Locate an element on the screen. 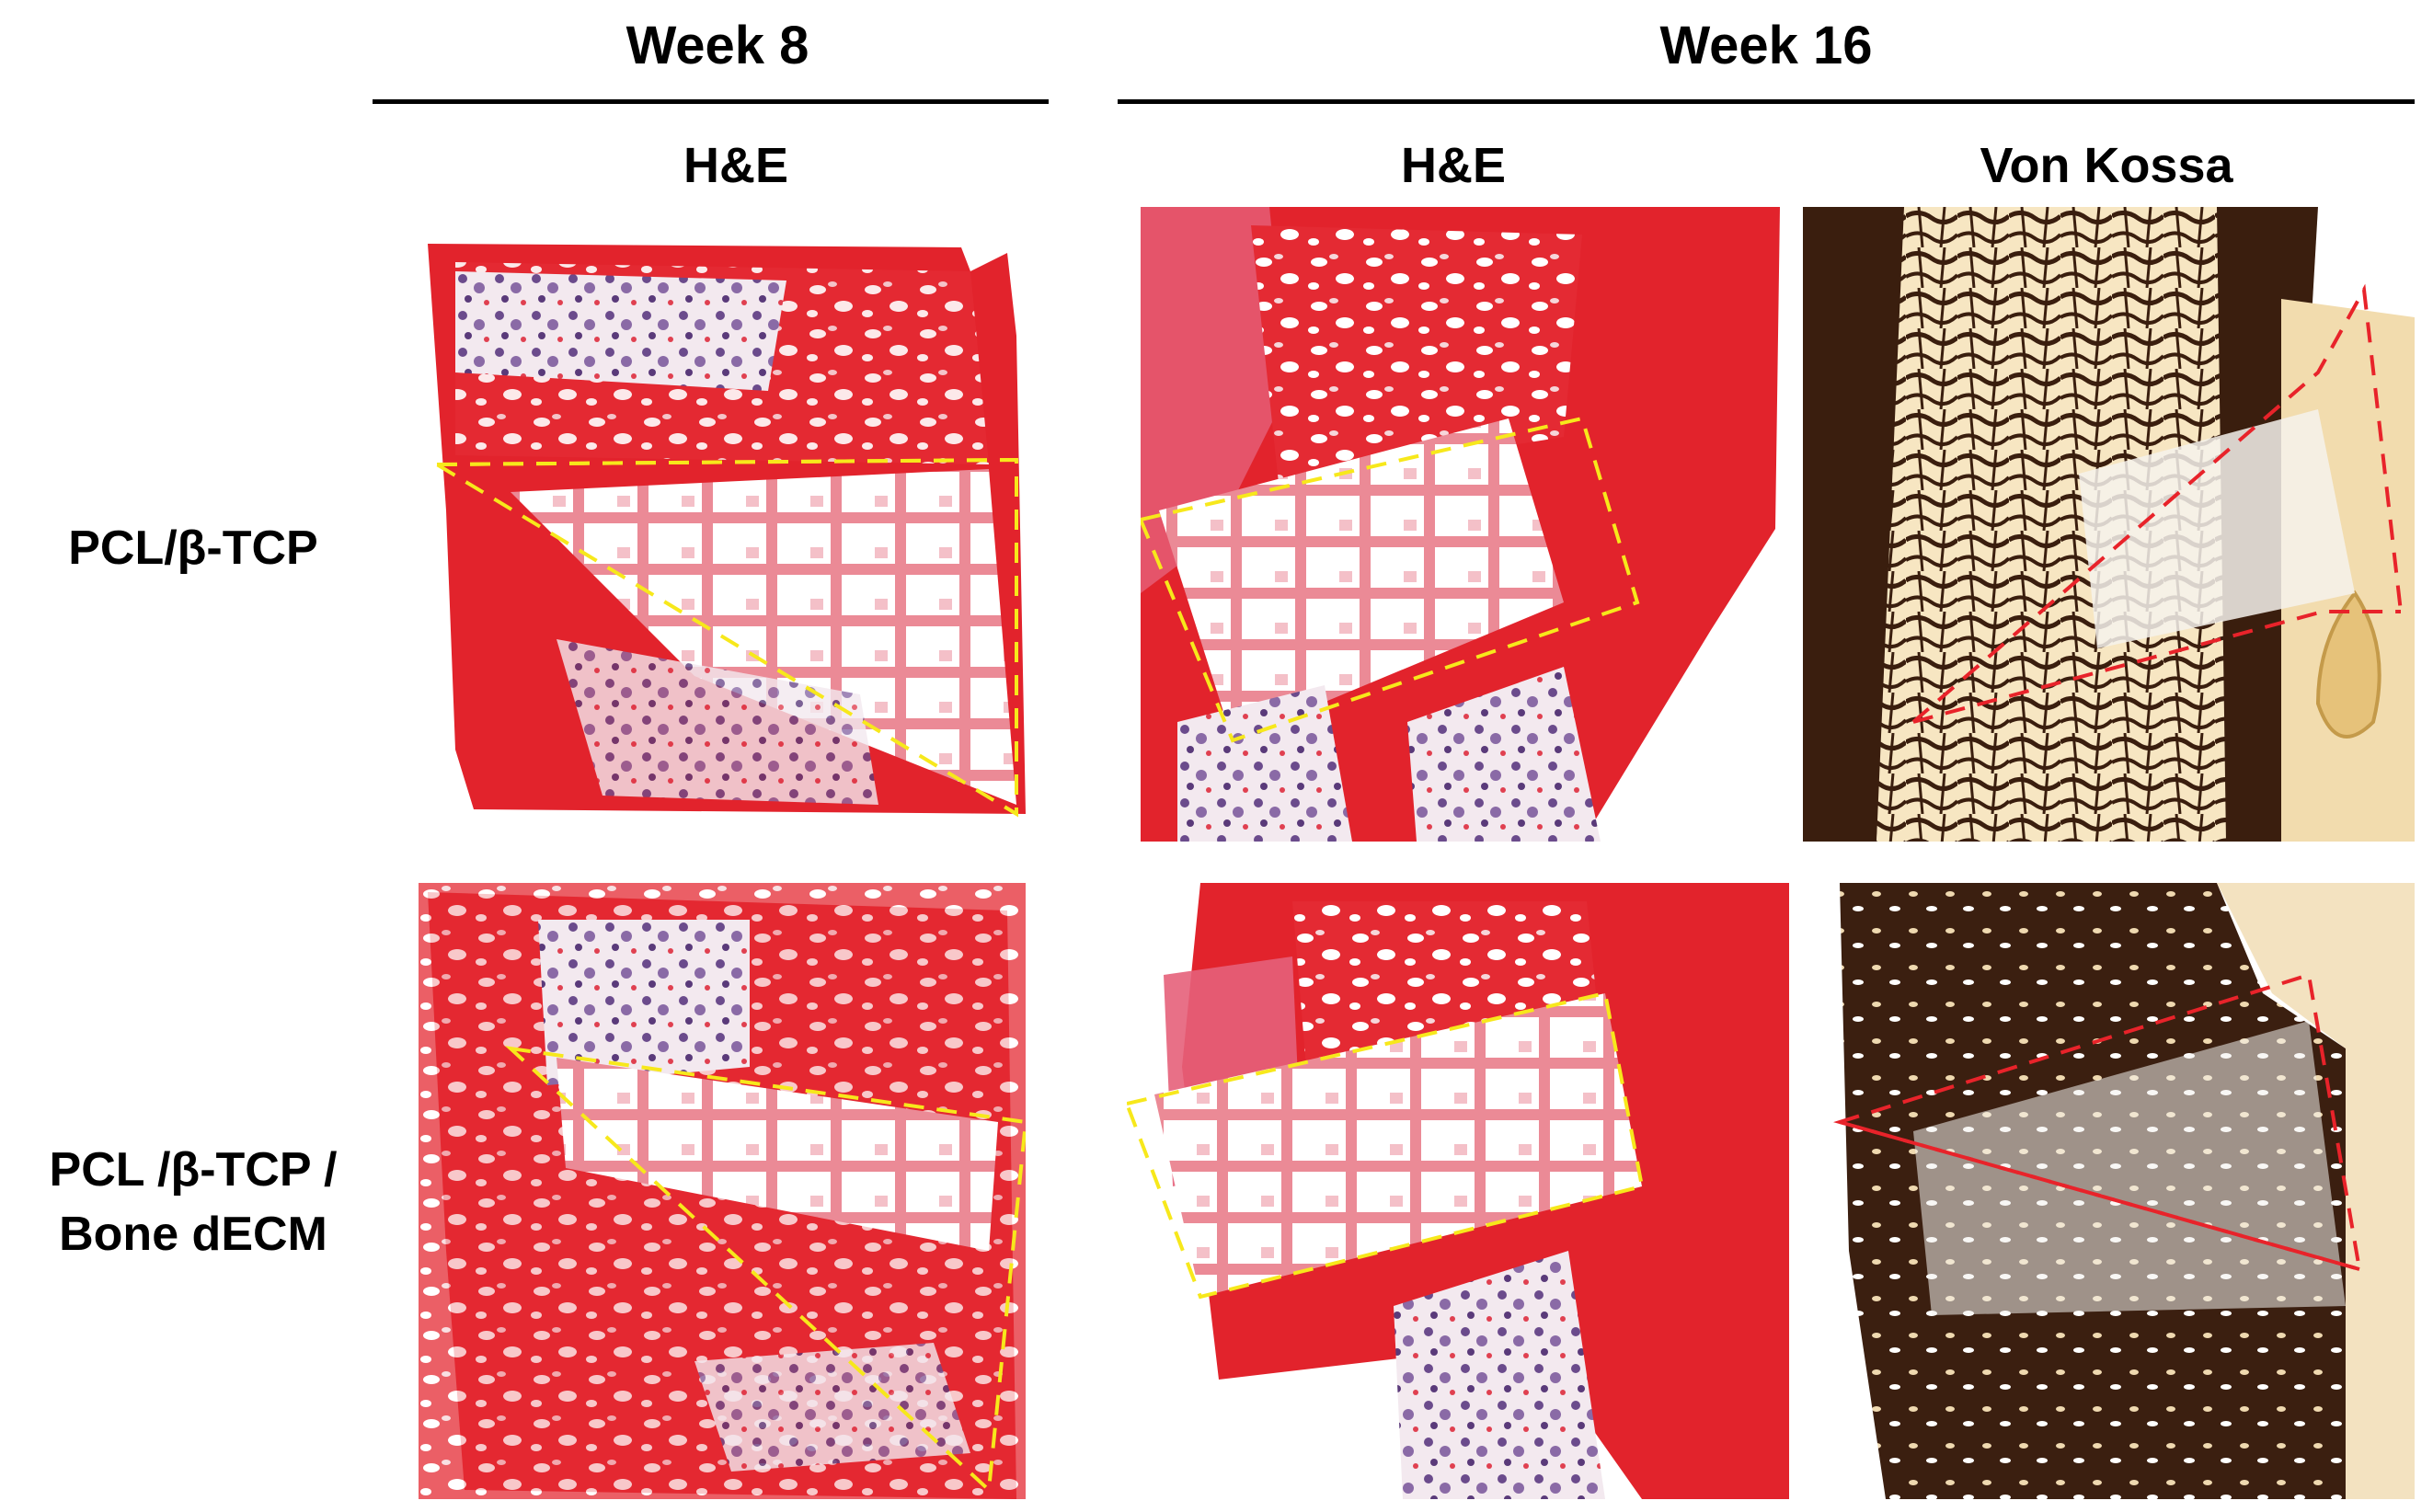  he-week8-pcl-tcp-decm-image is located at coordinates (722, 1191).